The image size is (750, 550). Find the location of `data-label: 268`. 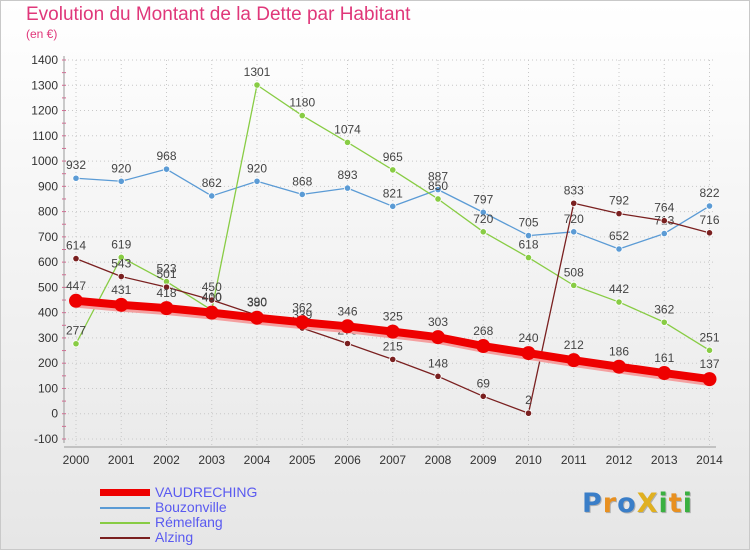

data-label: 268 is located at coordinates (483, 331).